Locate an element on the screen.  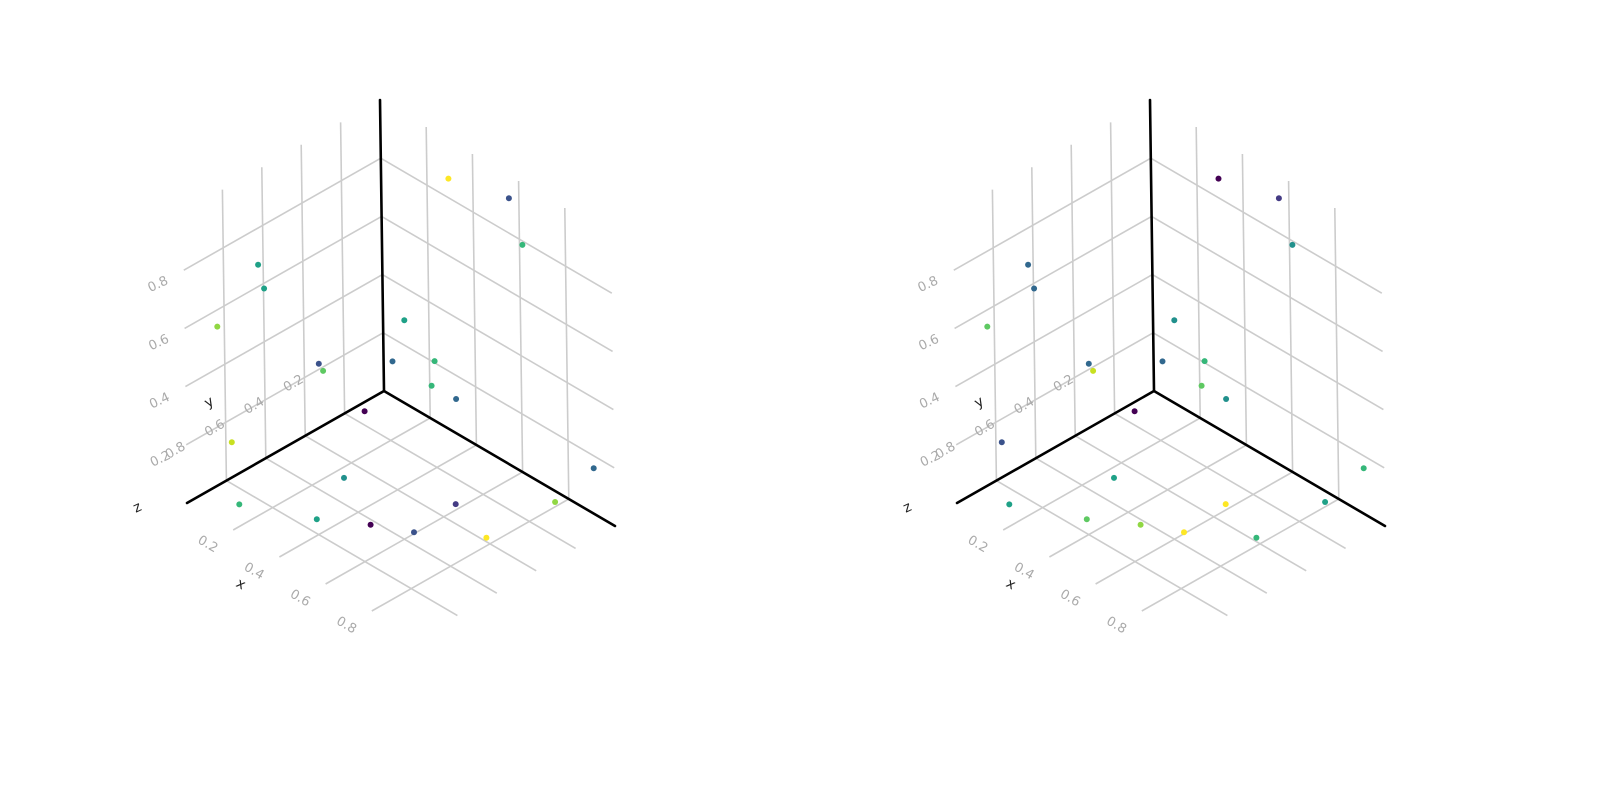
axis-names: x y z is located at coordinates (190, 493).